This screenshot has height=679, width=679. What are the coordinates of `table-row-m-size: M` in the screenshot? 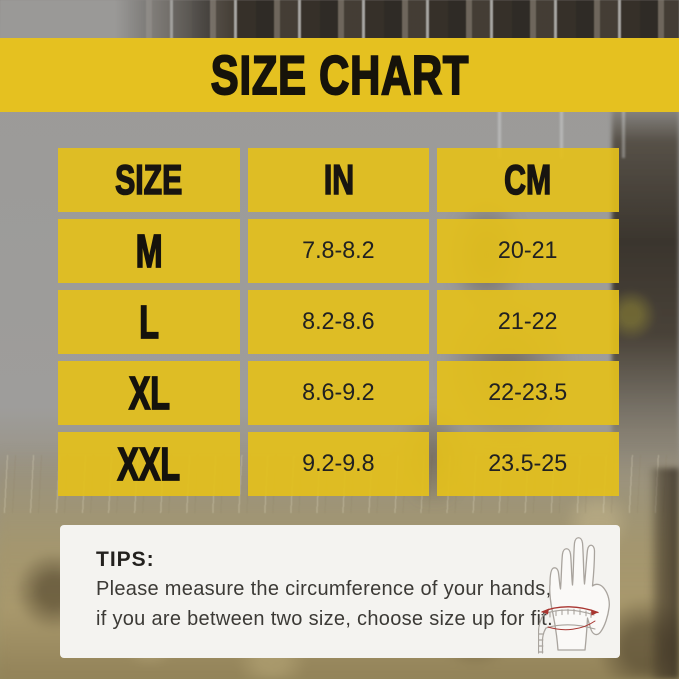 It's located at (149, 251).